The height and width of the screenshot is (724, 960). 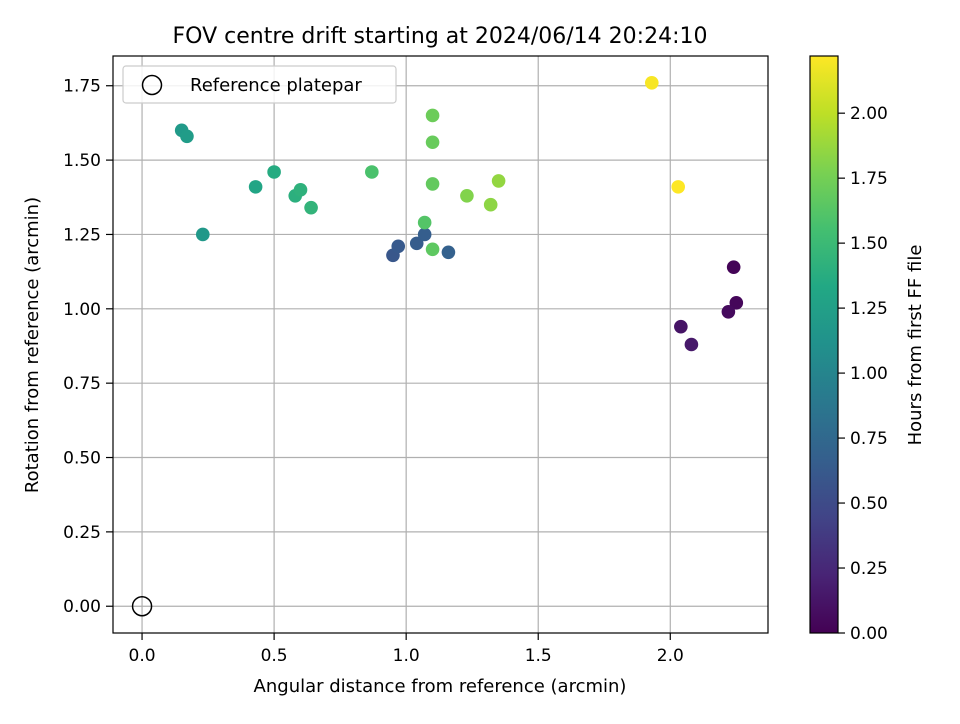 I want to click on legend: Reference platepar, so click(x=259, y=84).